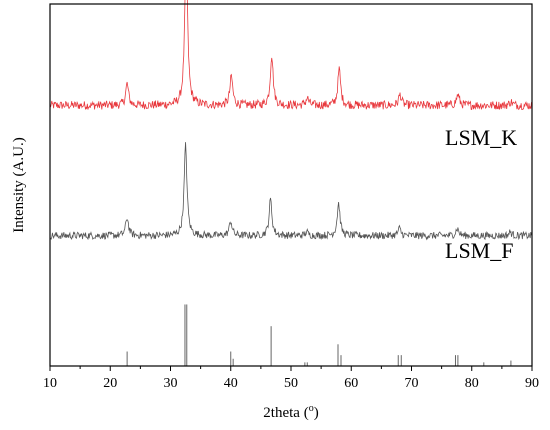  Describe the element at coordinates (319, 335) in the screenshot. I see `reference-lines` at that location.